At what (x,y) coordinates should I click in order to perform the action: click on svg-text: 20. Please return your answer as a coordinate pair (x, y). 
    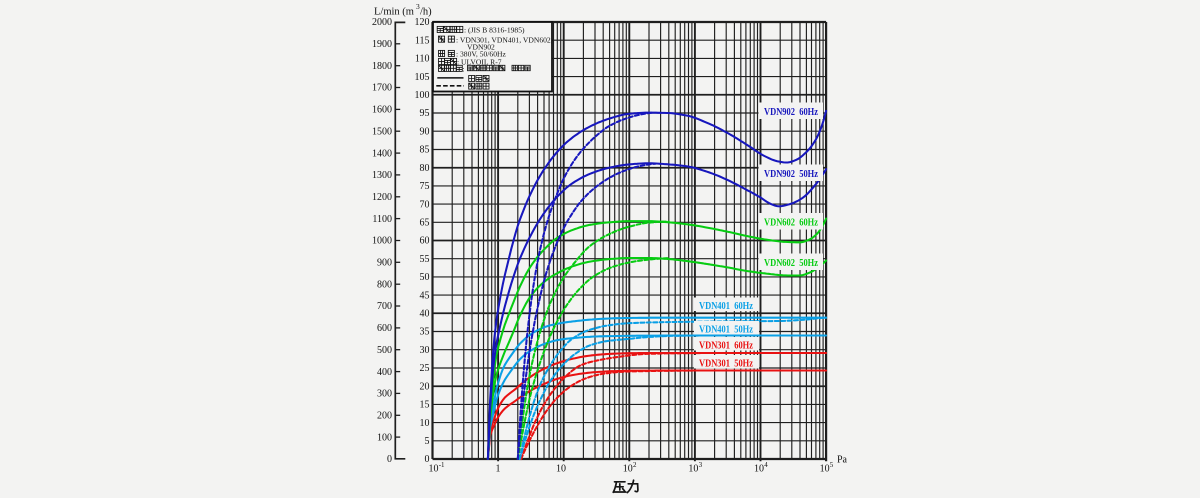
    Looking at the image, I should click on (425, 386).